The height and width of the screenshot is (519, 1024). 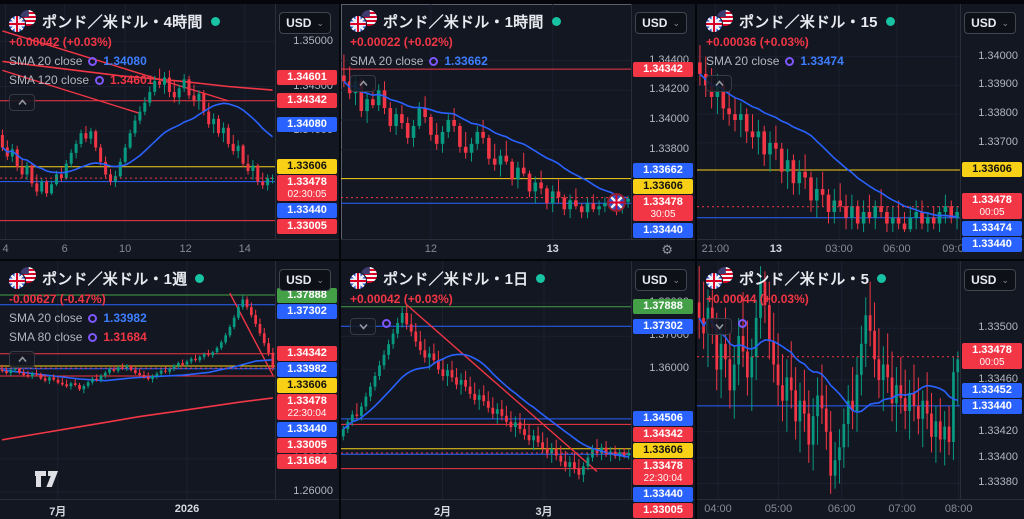 What do you see at coordinates (518, 509) in the screenshot?
I see `time-axis: 2月 3月` at bounding box center [518, 509].